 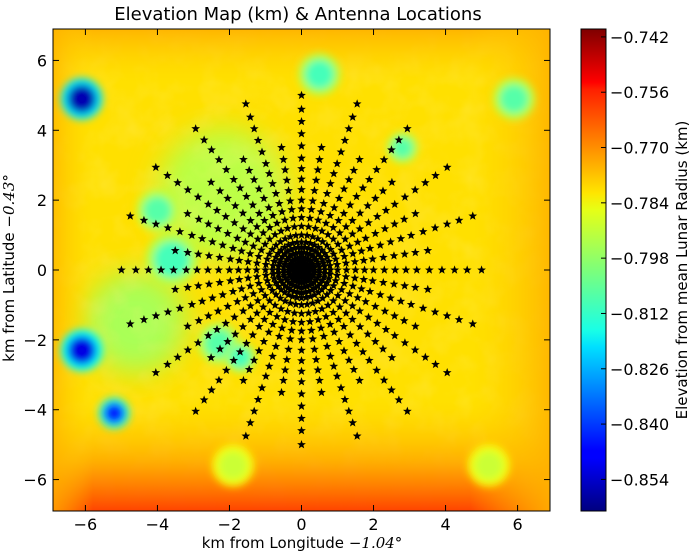 I want to click on colorbar-tick-label: −0.840, so click(x=639, y=424).